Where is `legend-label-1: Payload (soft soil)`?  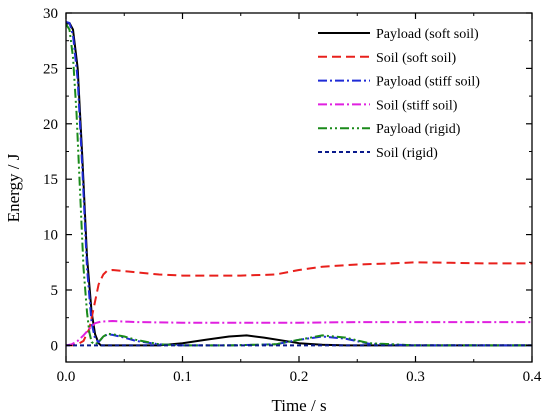
legend-label-1: Payload (soft soil) is located at coordinates (427, 34).